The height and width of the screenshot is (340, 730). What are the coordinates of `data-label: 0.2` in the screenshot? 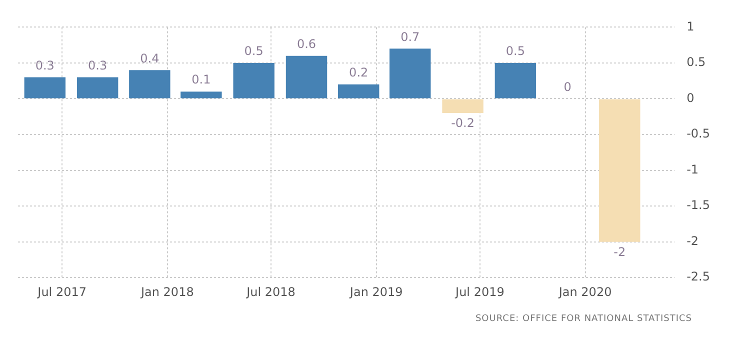 It's located at (358, 73).